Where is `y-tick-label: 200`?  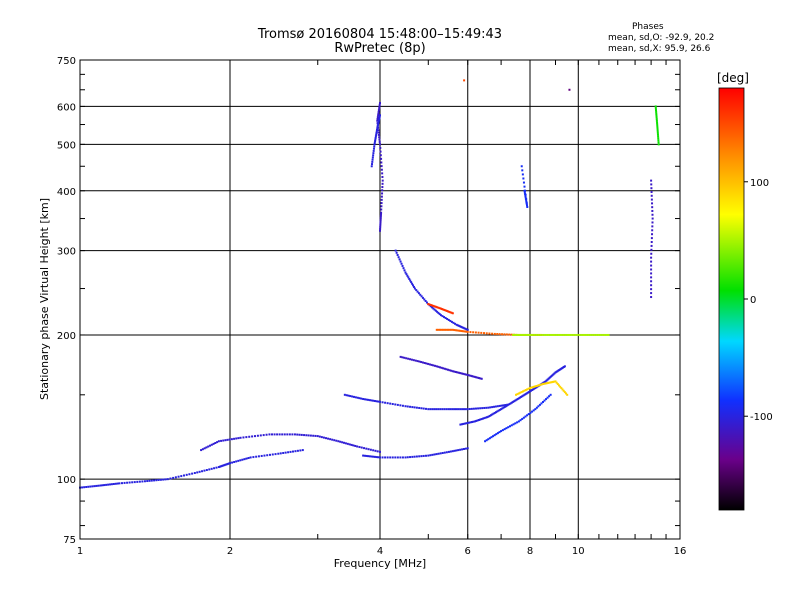
y-tick-label: 200 is located at coordinates (66, 336).